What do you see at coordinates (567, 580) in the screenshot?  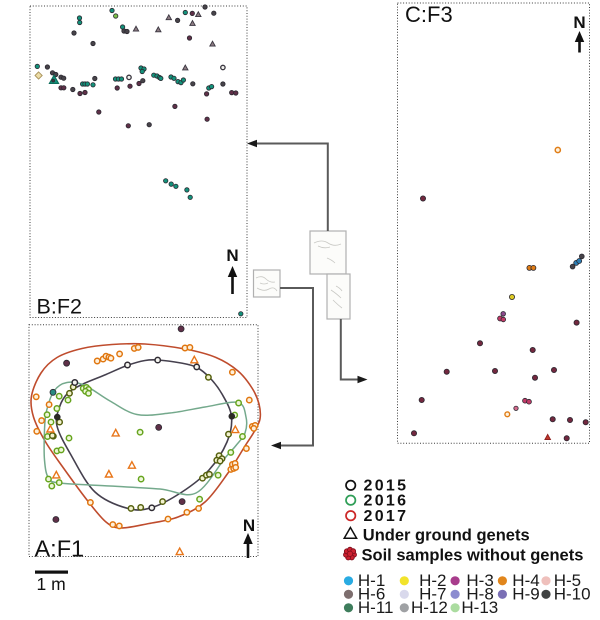 I see `svg-text: H-5` at bounding box center [567, 580].